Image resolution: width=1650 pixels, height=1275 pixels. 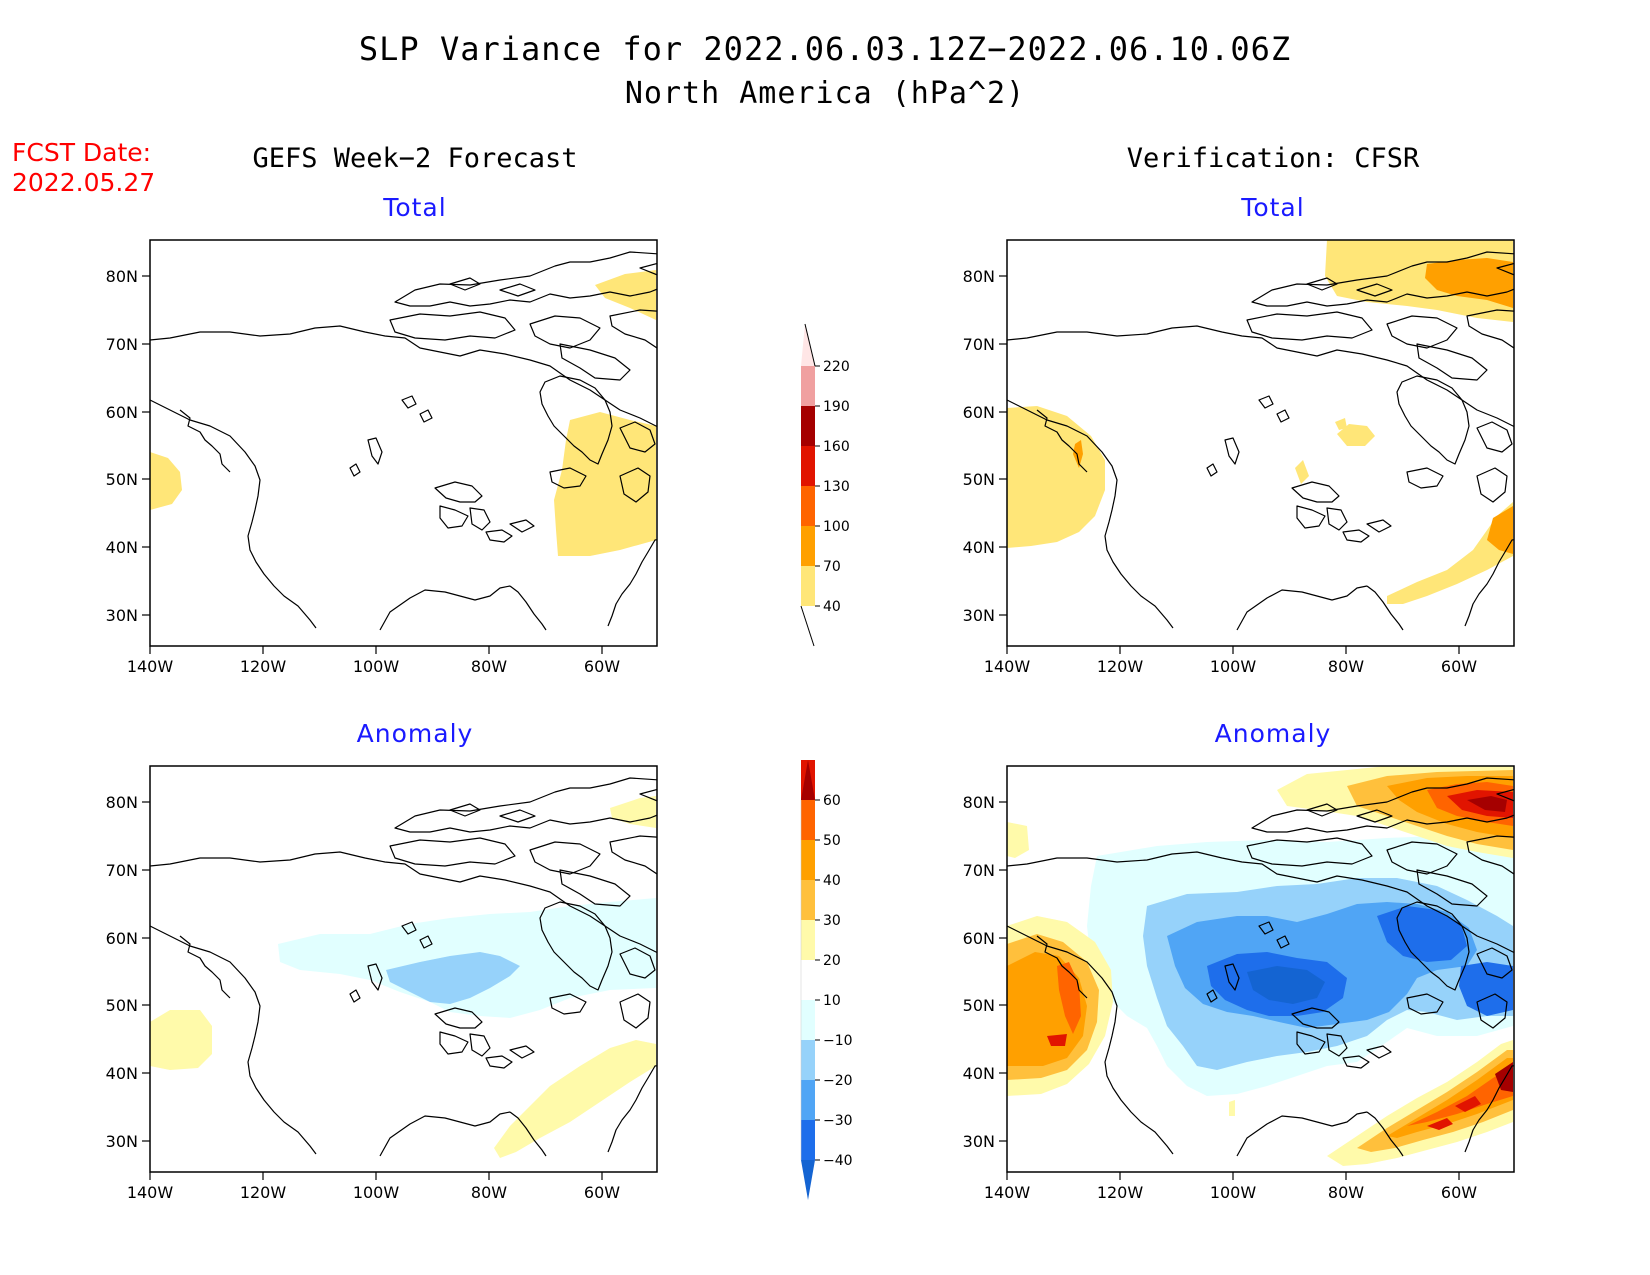 I want to click on colorbar-total-label: 40, so click(x=832, y=607).